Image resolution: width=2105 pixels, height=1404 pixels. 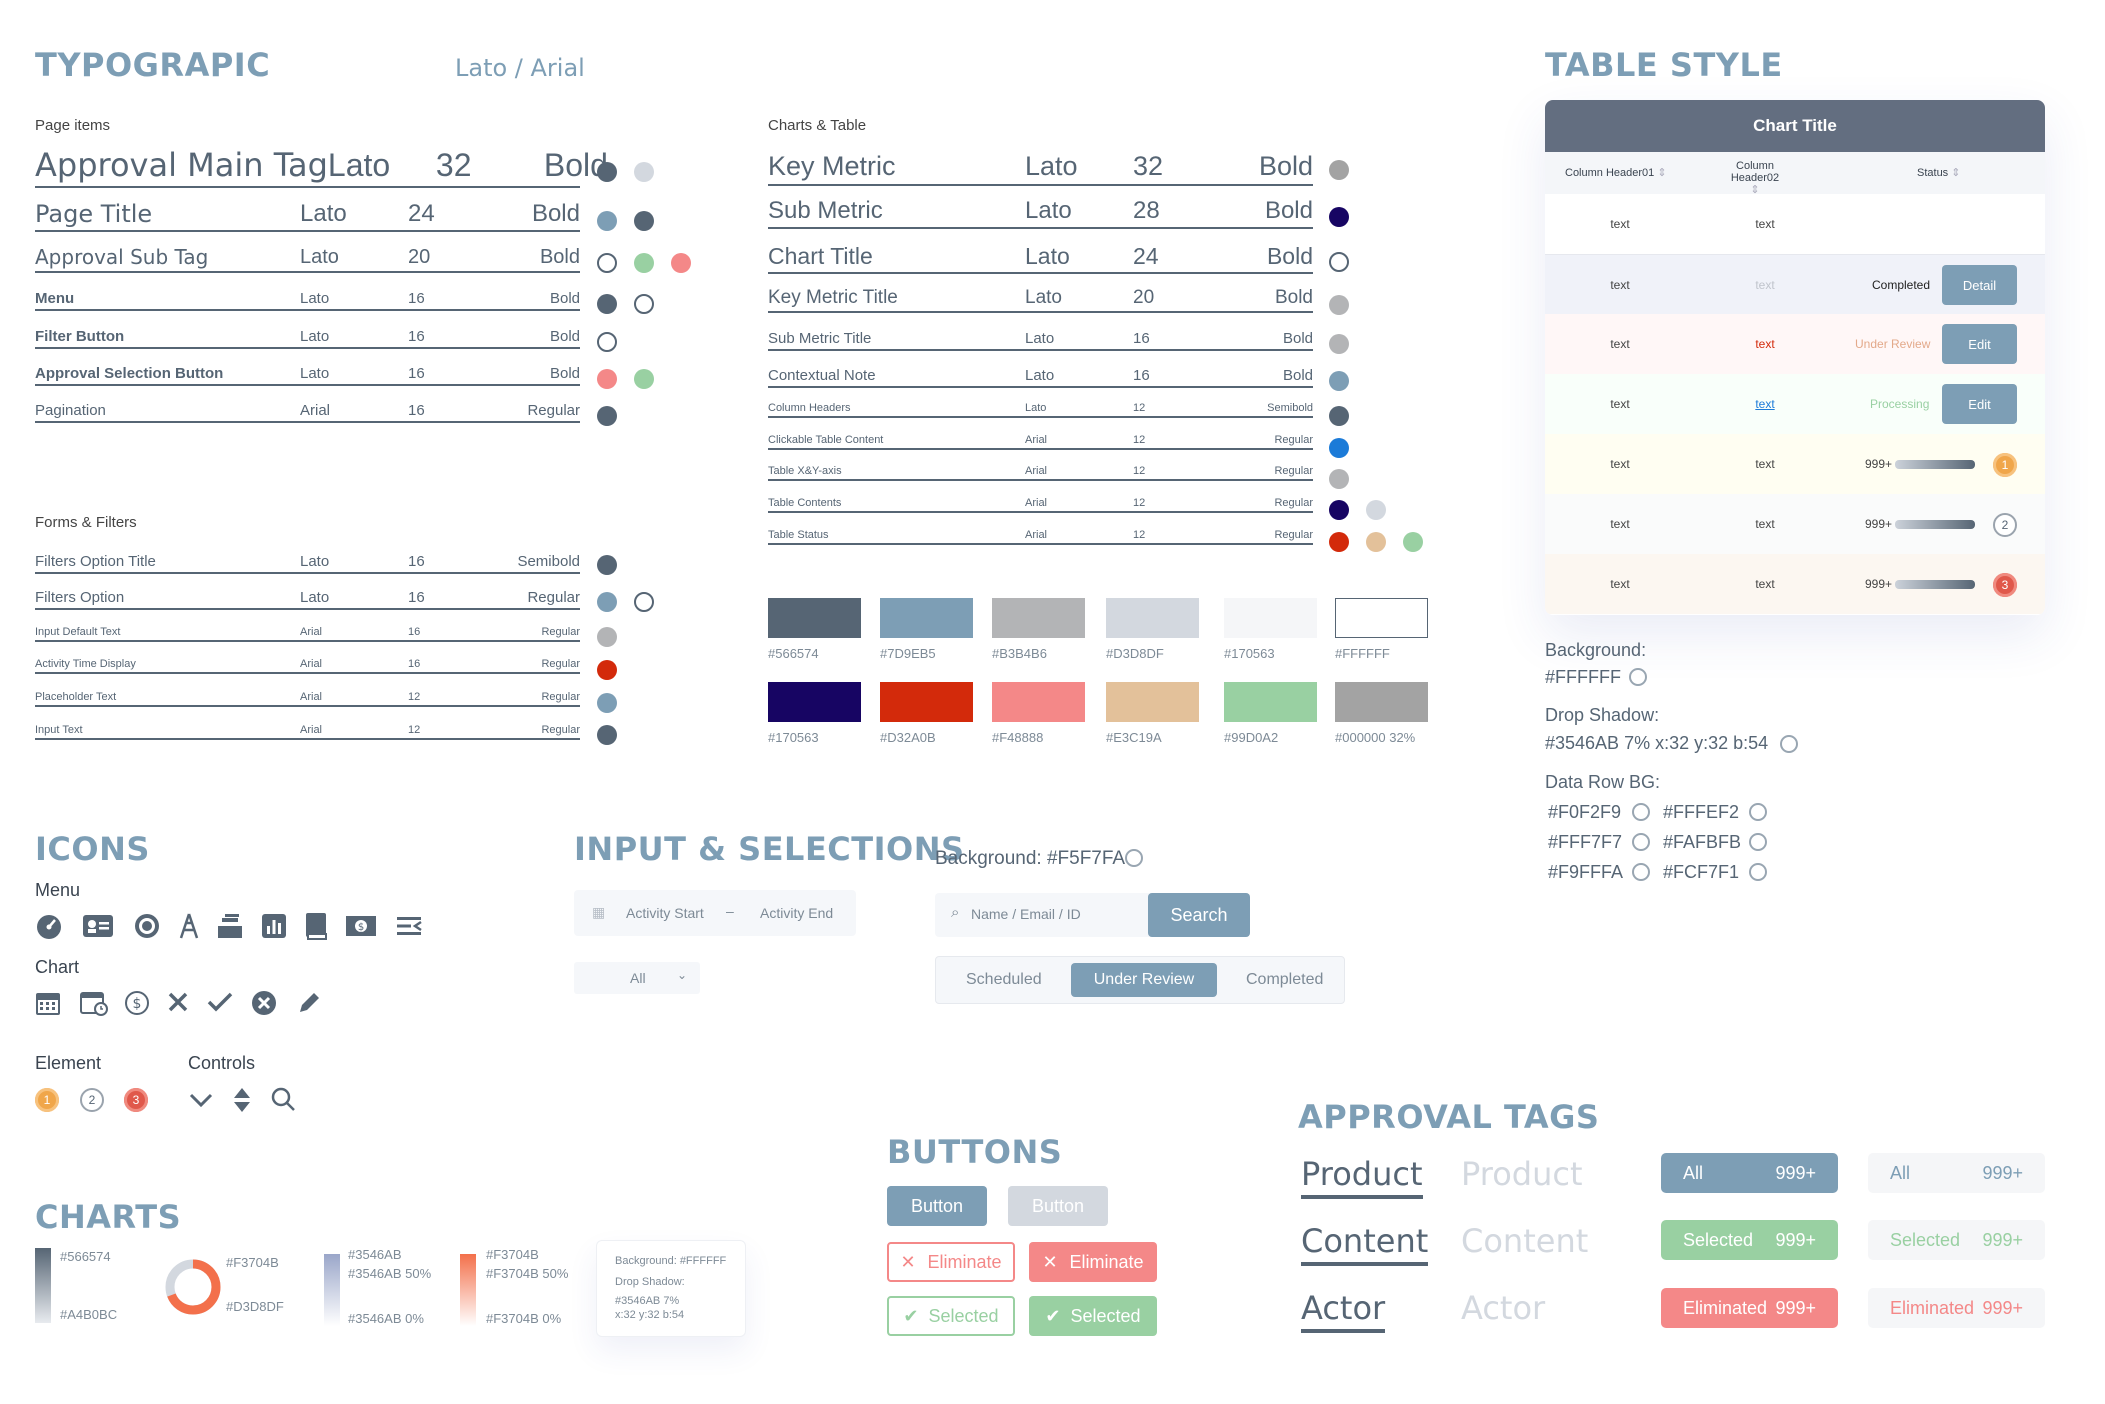 What do you see at coordinates (147, 926) in the screenshot?
I see `target-icon` at bounding box center [147, 926].